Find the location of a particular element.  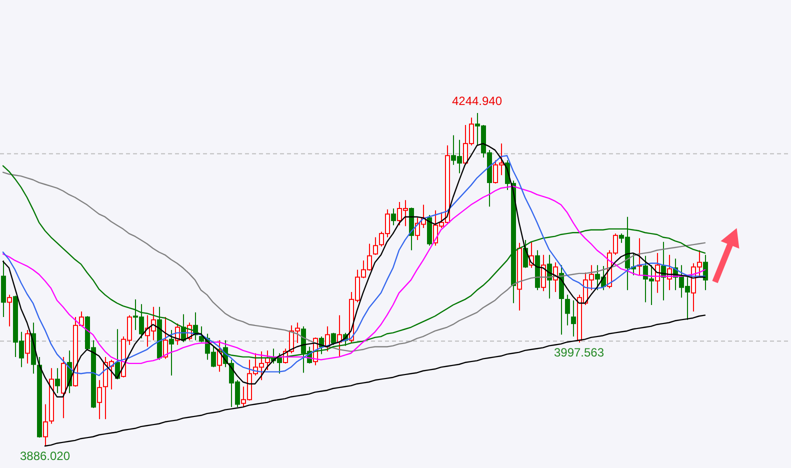

annotation: 3886.020 is located at coordinates (45, 456).